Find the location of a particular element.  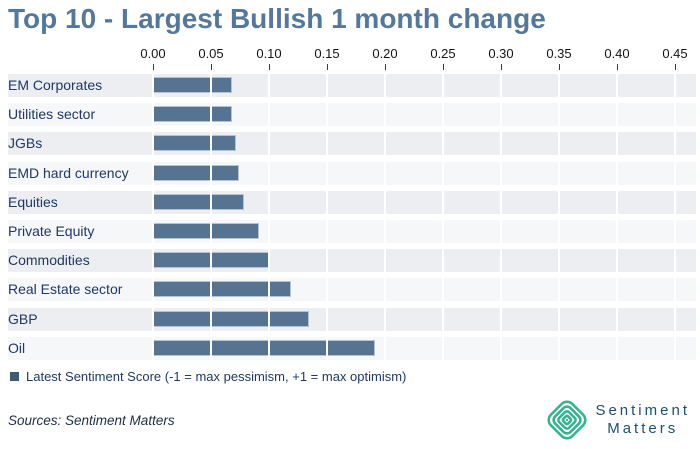

diamond-logo-icon is located at coordinates (567, 420).